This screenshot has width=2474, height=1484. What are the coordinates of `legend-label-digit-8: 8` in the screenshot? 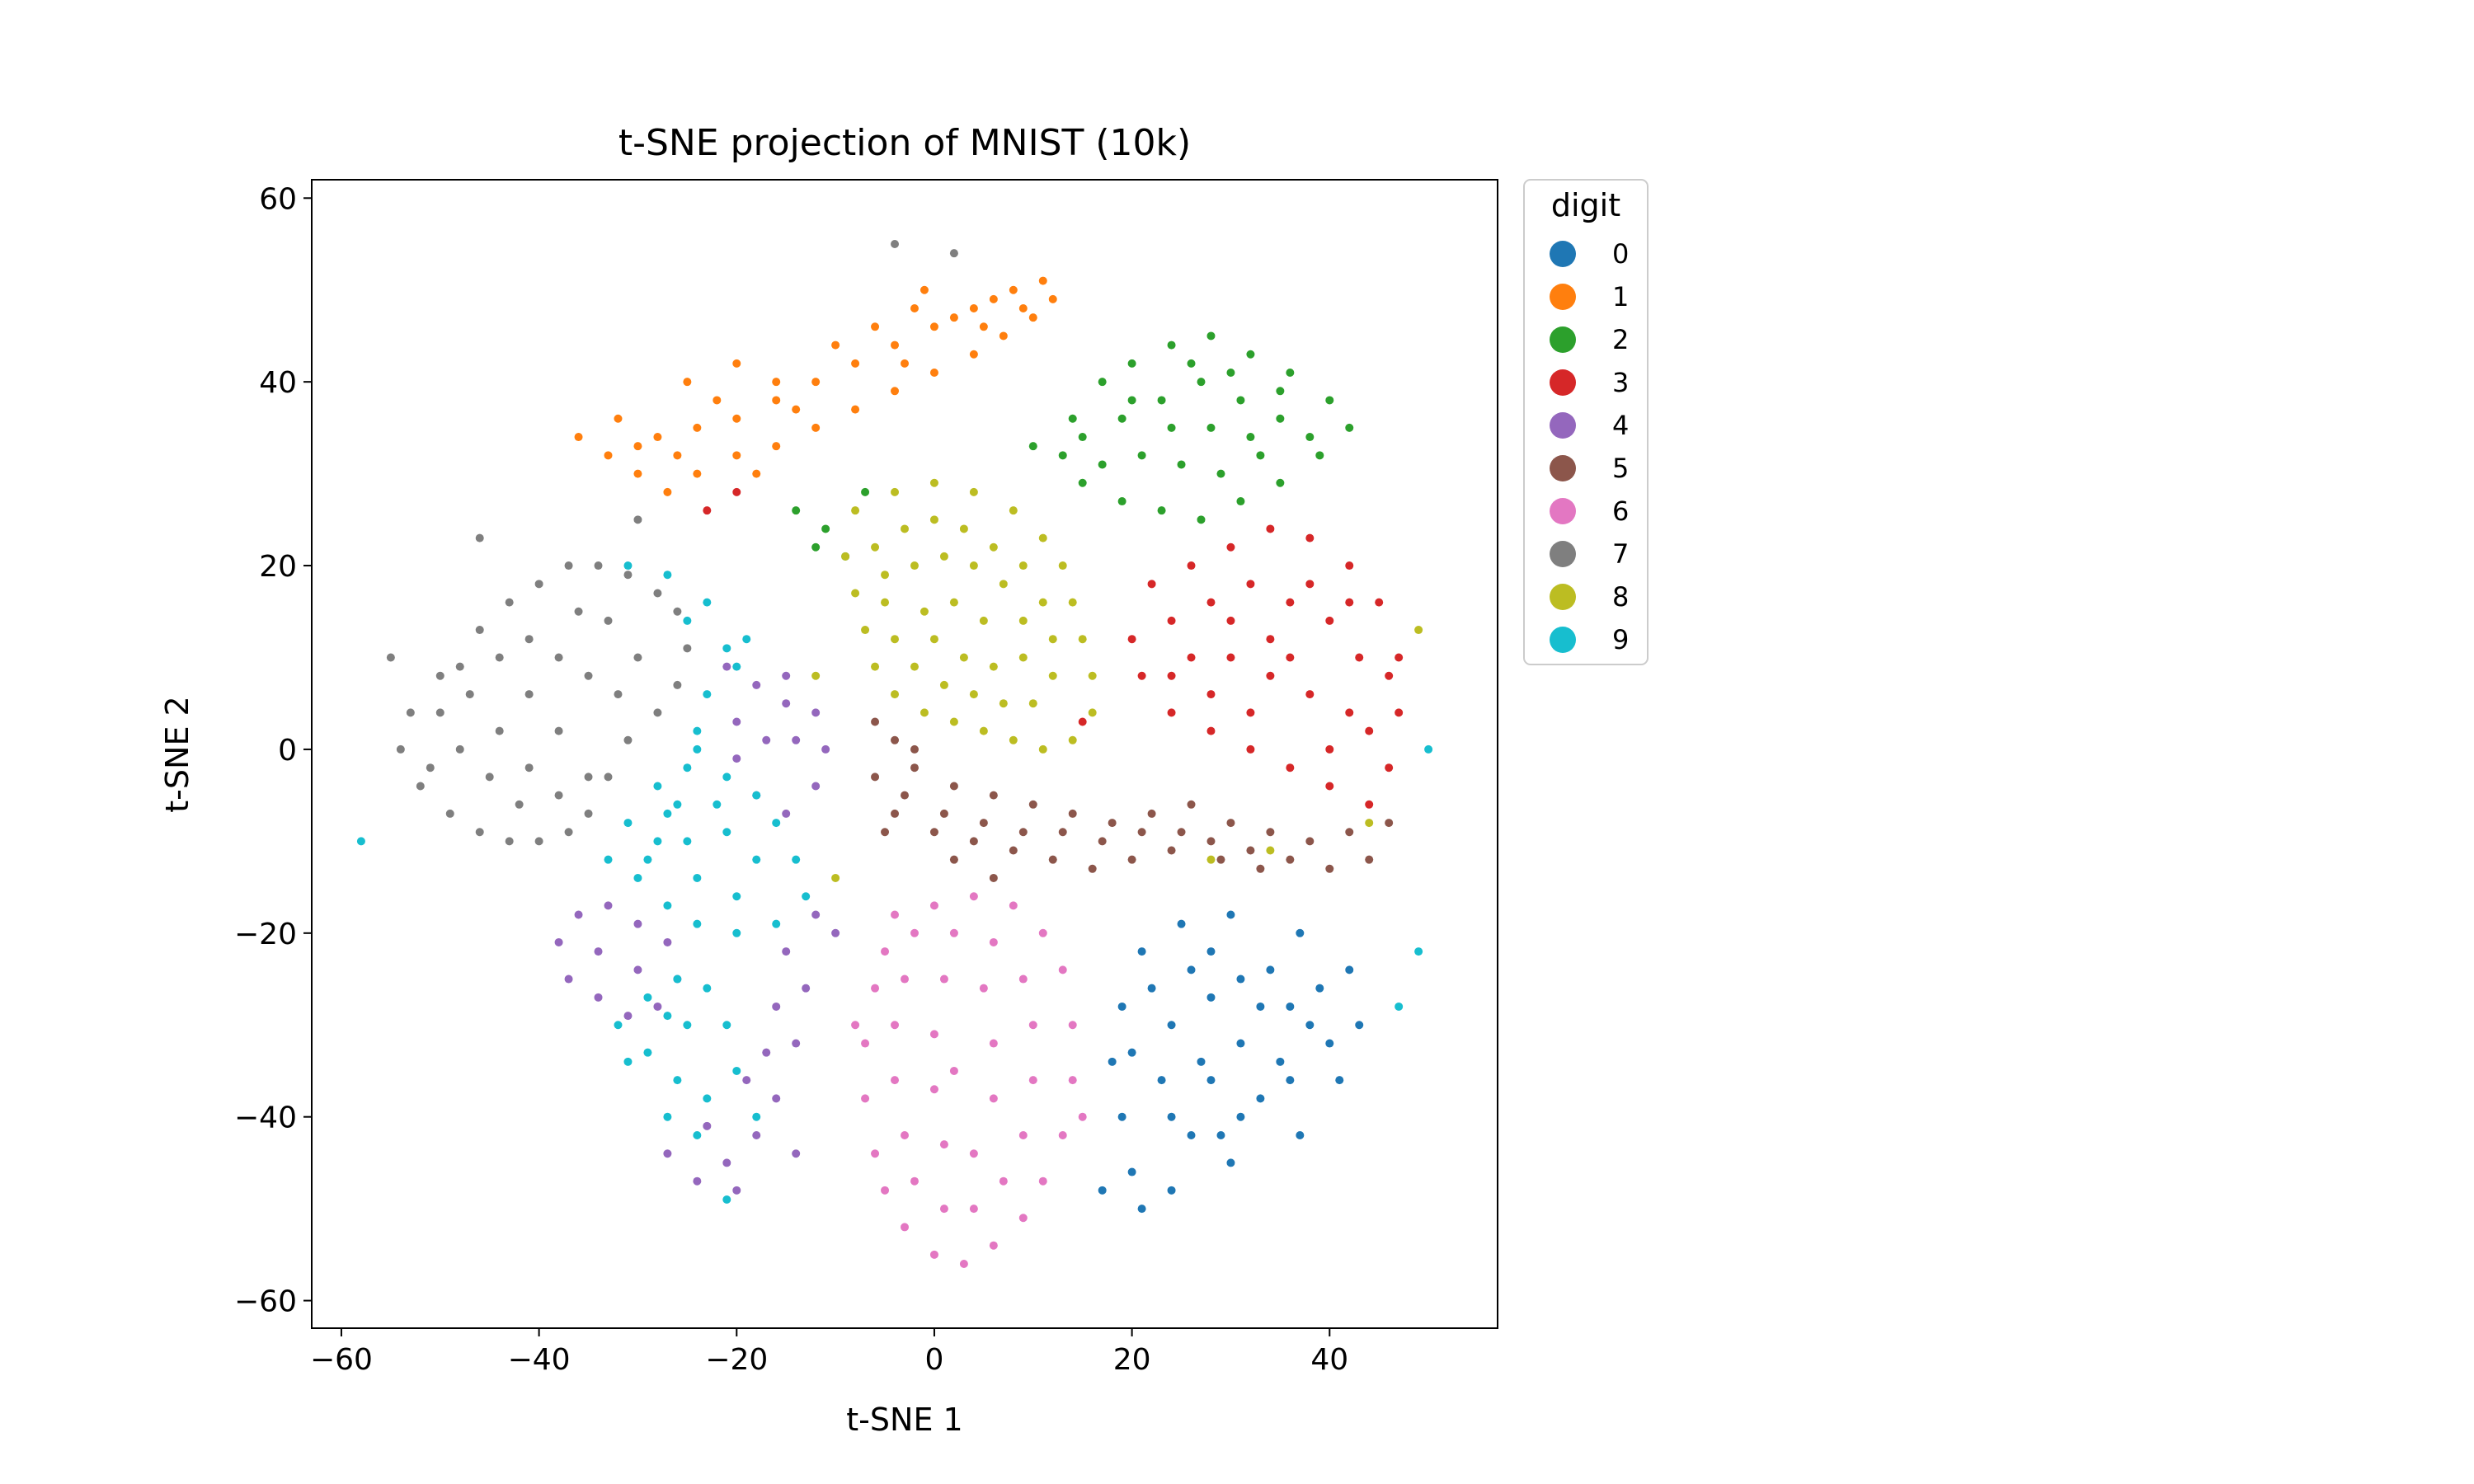 It's located at (1620, 597).